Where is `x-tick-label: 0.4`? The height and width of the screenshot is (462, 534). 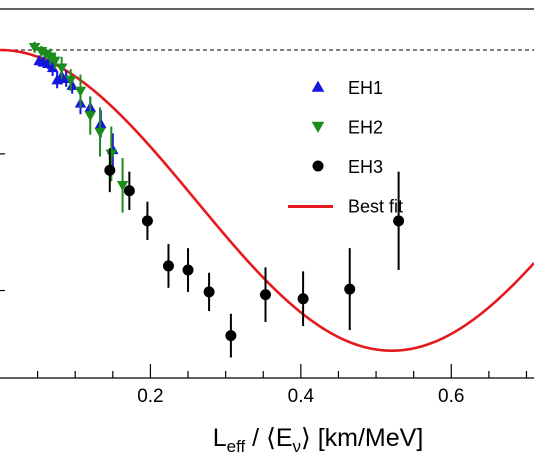 x-tick-label: 0.4 is located at coordinates (301, 396).